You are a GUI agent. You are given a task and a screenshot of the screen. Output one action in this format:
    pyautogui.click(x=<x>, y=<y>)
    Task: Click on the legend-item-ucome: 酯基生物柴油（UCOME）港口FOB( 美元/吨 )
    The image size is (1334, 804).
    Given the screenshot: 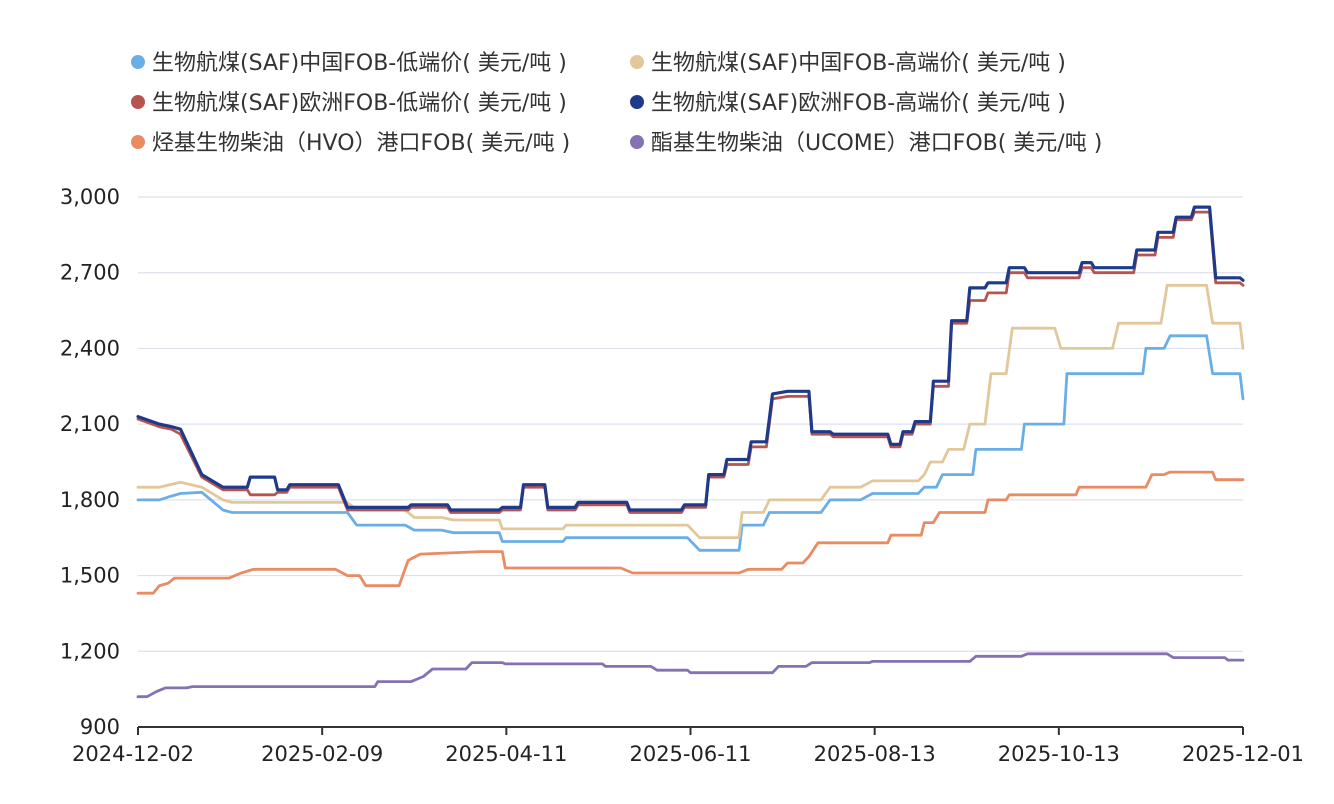 What is the action you would take?
    pyautogui.click(x=866, y=143)
    